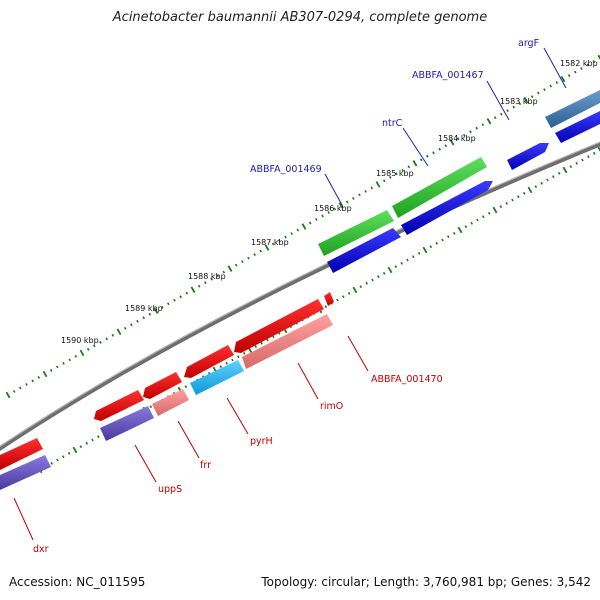 The height and width of the screenshot is (600, 600). What do you see at coordinates (392, 123) in the screenshot?
I see `gene-label-ntrC: ntrC` at bounding box center [392, 123].